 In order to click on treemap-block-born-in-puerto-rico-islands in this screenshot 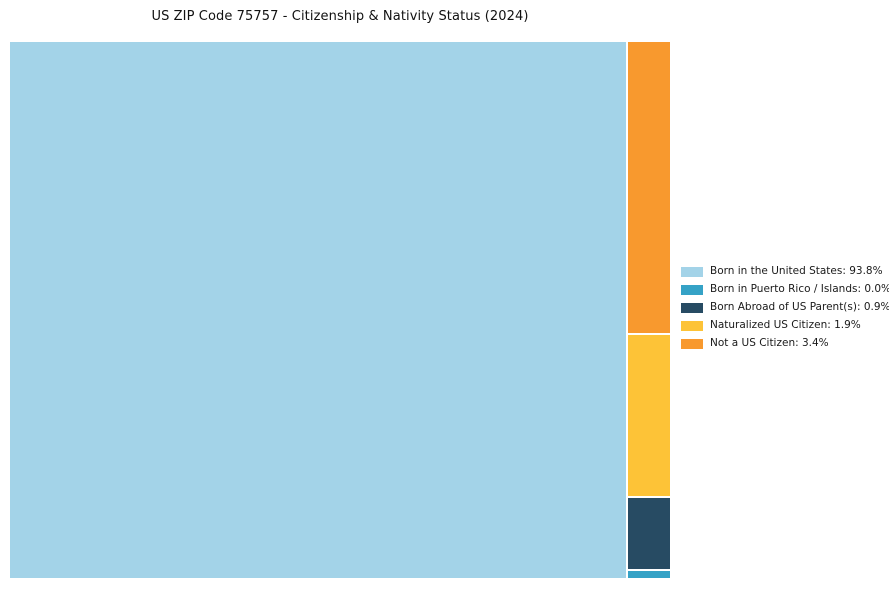, I will do `click(649, 574)`.